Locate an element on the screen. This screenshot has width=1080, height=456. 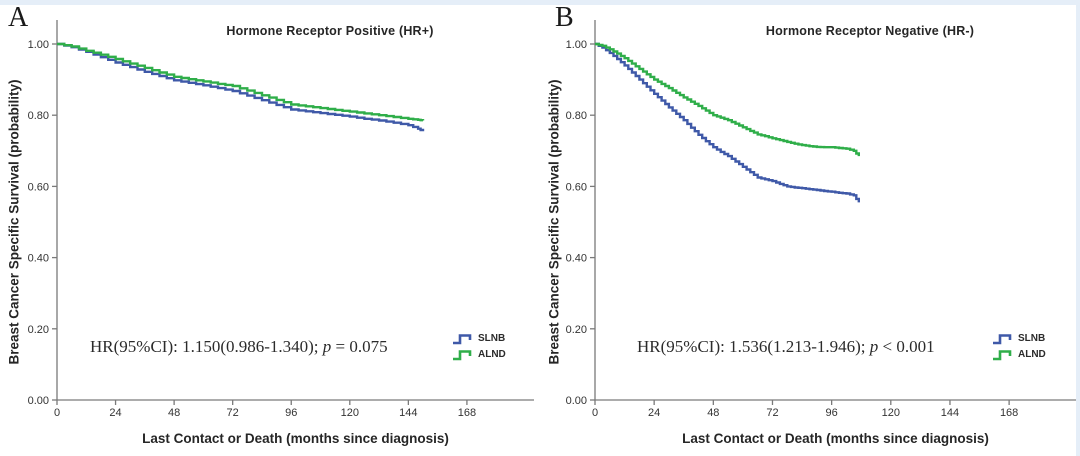
chart-title: Hormone Receptor Negative (HR-) is located at coordinates (870, 31).